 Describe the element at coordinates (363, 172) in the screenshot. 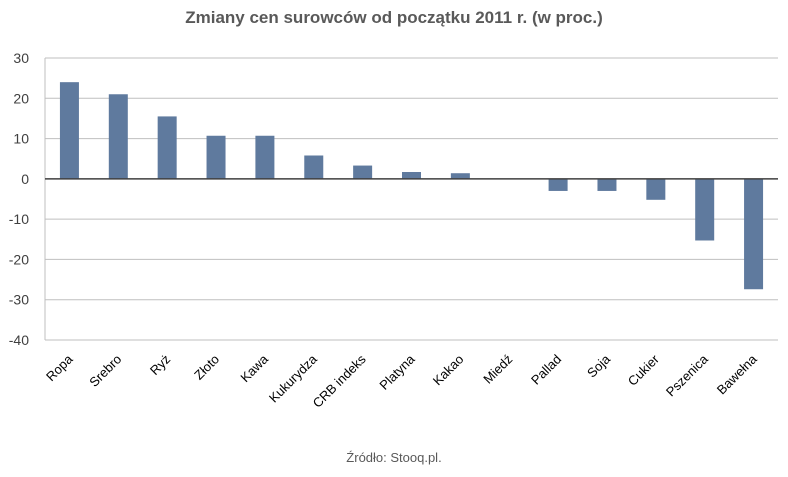

I see `bar-CRB indeks` at that location.